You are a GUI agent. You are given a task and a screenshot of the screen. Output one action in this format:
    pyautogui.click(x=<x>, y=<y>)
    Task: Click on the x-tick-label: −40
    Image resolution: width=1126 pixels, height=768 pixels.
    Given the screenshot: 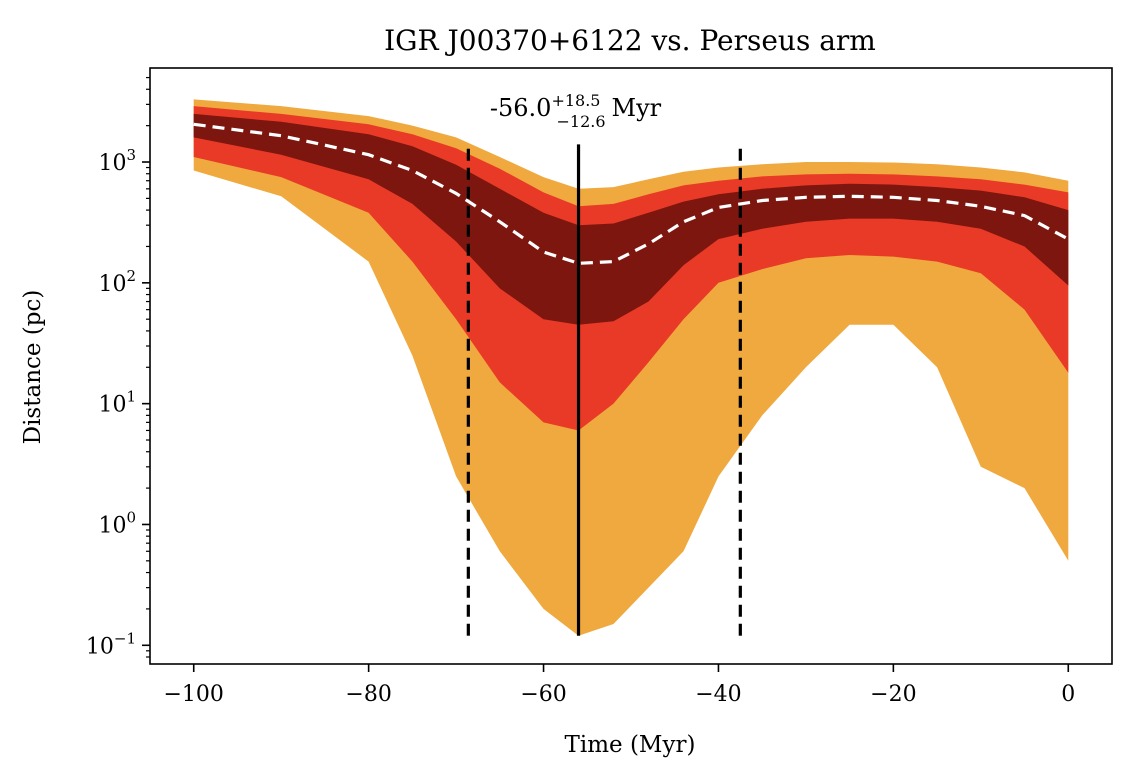 What is the action you would take?
    pyautogui.click(x=718, y=694)
    